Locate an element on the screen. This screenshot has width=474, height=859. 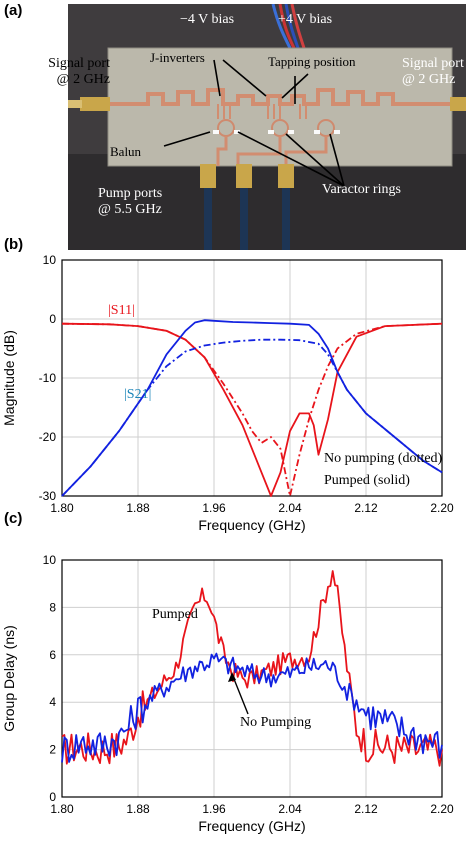
balun-label: Balun is located at coordinates (126, 151).